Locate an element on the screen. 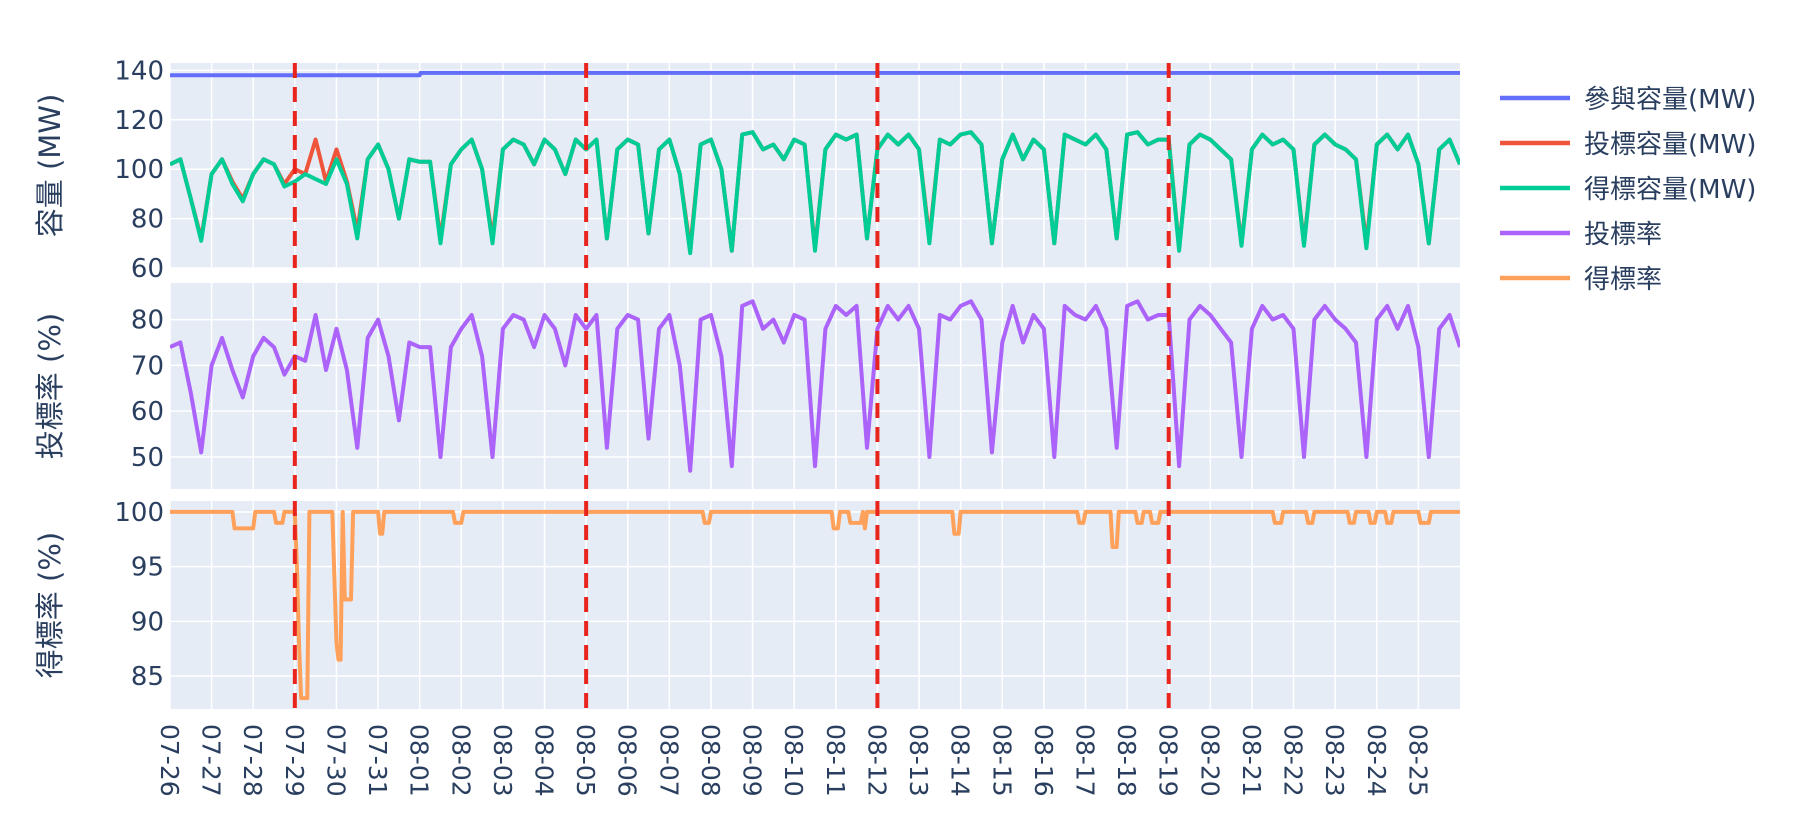 Image resolution: width=1796 pixels, height=840 pixels. x-tick-label: 08-11 is located at coordinates (835, 760).